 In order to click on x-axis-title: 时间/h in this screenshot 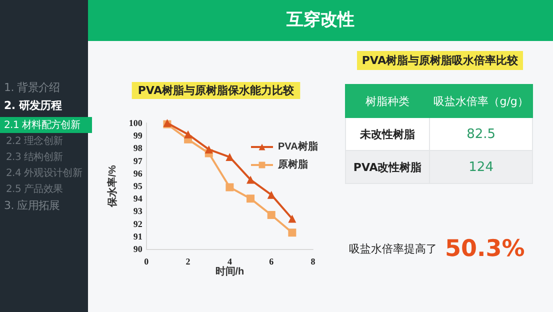, I will do `click(229, 272)`.